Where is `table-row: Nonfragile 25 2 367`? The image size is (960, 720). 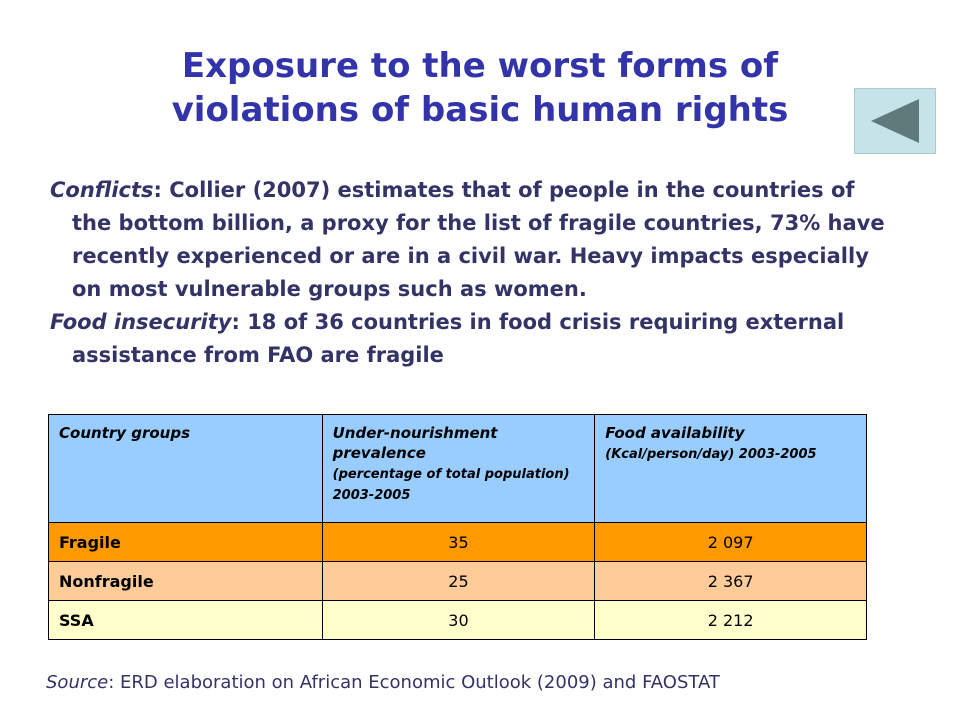
table-row: Nonfragile 25 2 367 is located at coordinates (457, 581).